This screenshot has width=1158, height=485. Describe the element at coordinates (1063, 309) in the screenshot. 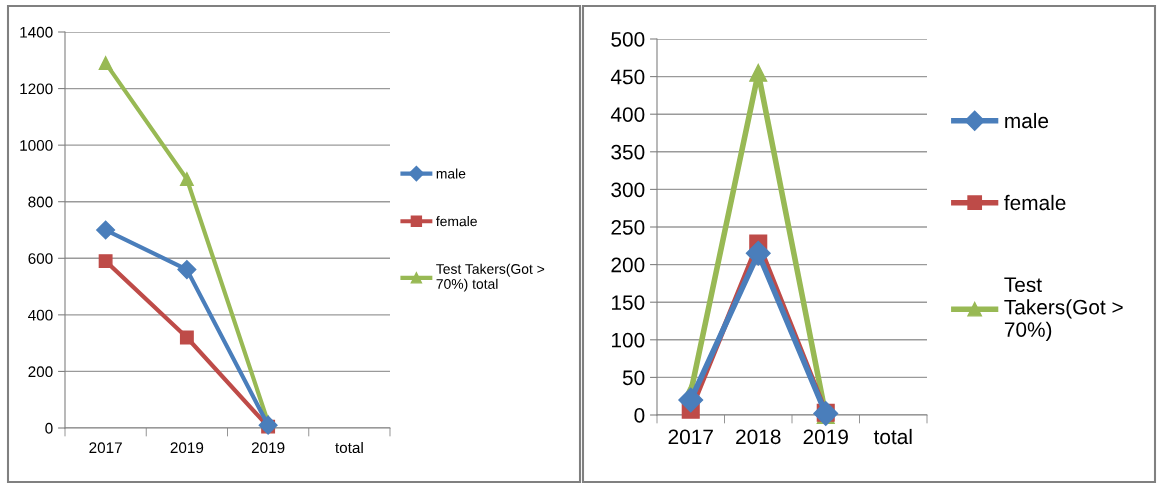

I see `legend-label: Test Takers(Got > 70%)` at that location.